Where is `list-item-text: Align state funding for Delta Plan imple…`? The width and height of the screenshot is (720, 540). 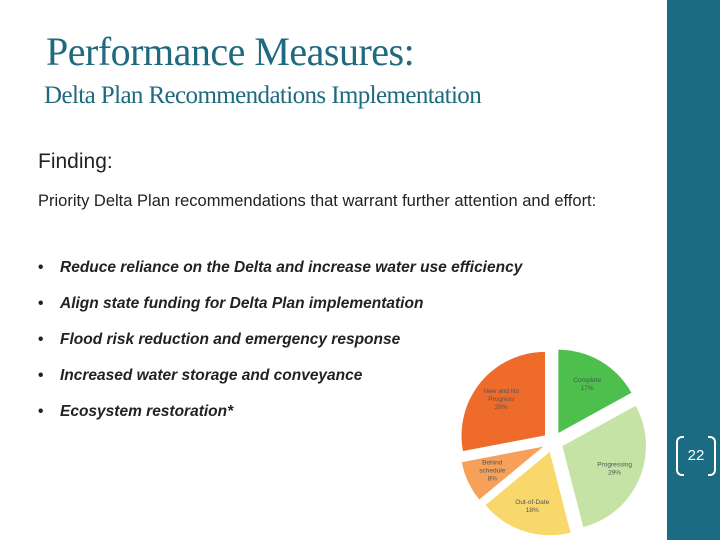 list-item-text: Align state funding for Delta Plan imple… is located at coordinates (242, 303).